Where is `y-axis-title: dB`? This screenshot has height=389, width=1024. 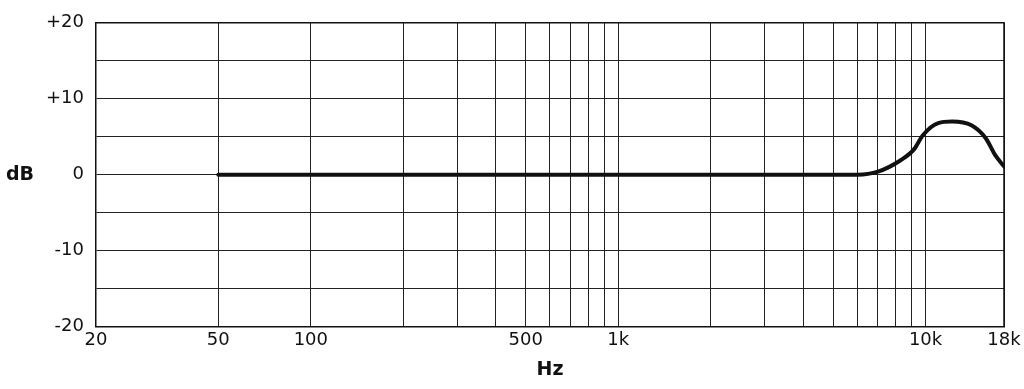
y-axis-title: dB is located at coordinates (20, 172).